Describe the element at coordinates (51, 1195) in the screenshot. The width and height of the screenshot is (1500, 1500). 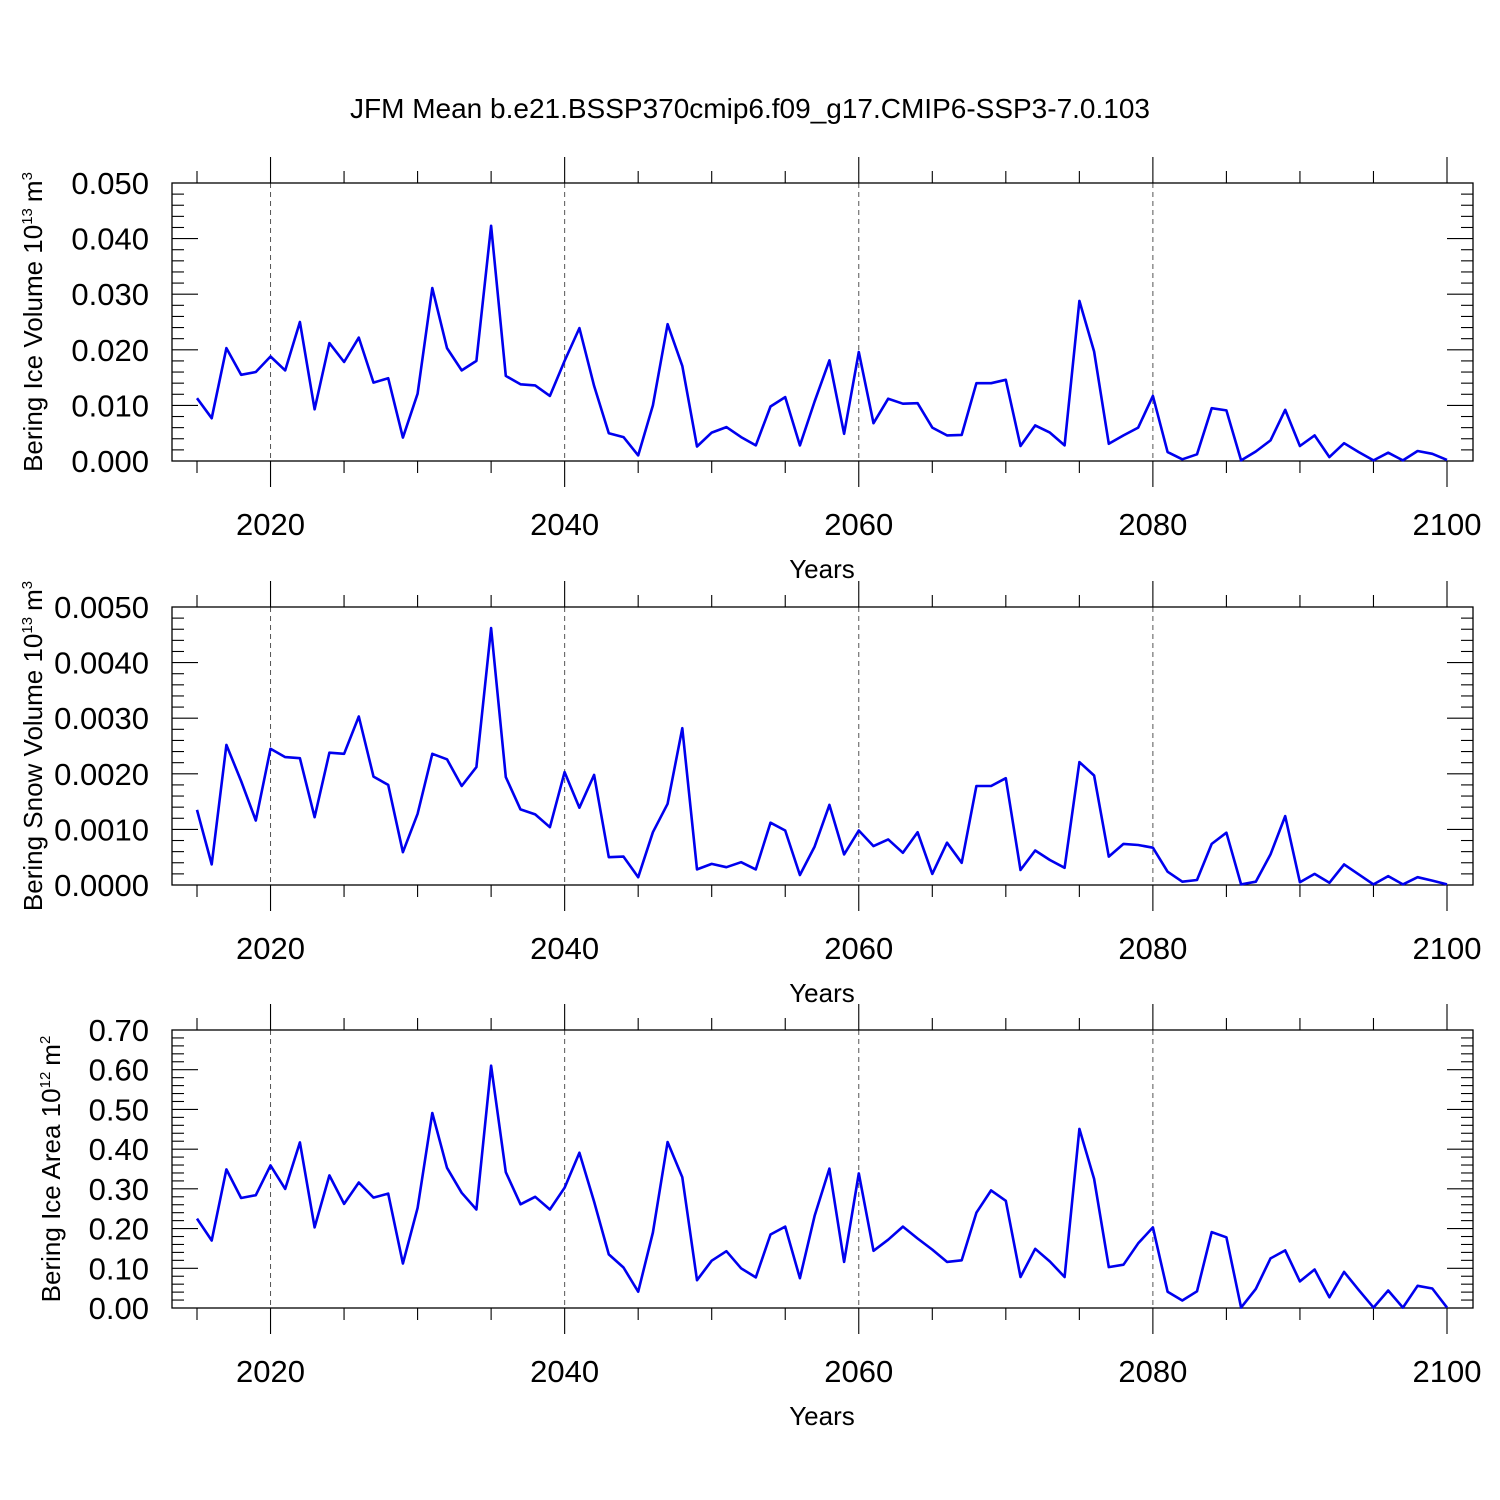
I see `y-axis-title-main: Bering Ice Area 10` at that location.